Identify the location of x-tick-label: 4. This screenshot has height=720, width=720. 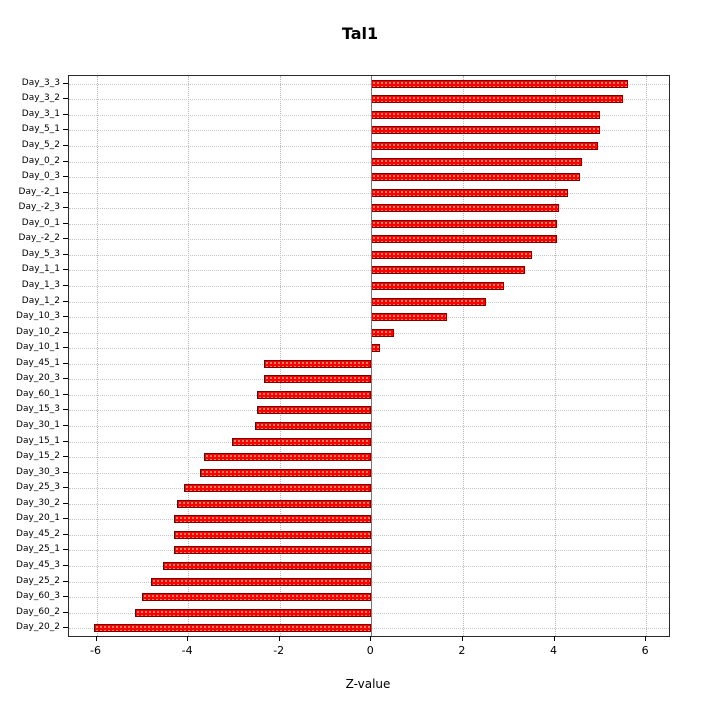
(553, 650).